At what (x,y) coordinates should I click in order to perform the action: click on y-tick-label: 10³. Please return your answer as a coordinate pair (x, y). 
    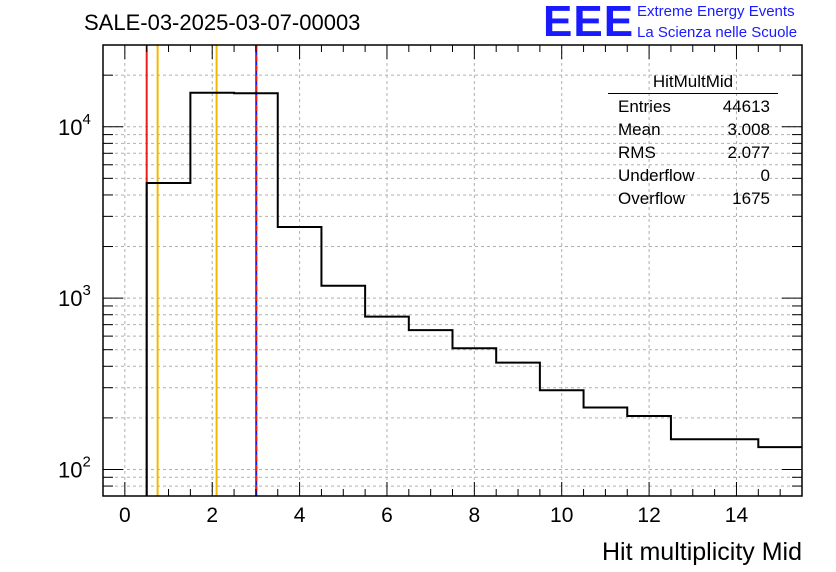
    Looking at the image, I should click on (74, 296).